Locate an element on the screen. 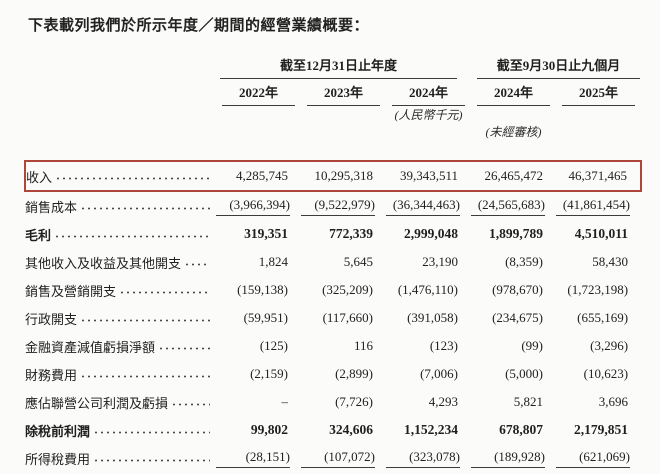 The image size is (660, 474). row-label: 收入 is located at coordinates (39, 177).